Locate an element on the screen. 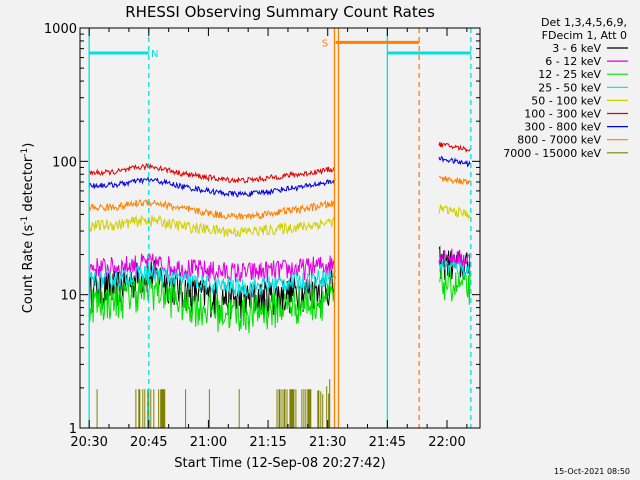 This screenshot has width=640, height=480. legend-header-line-2: FDecim 1, Att 0 is located at coordinates (584, 35).